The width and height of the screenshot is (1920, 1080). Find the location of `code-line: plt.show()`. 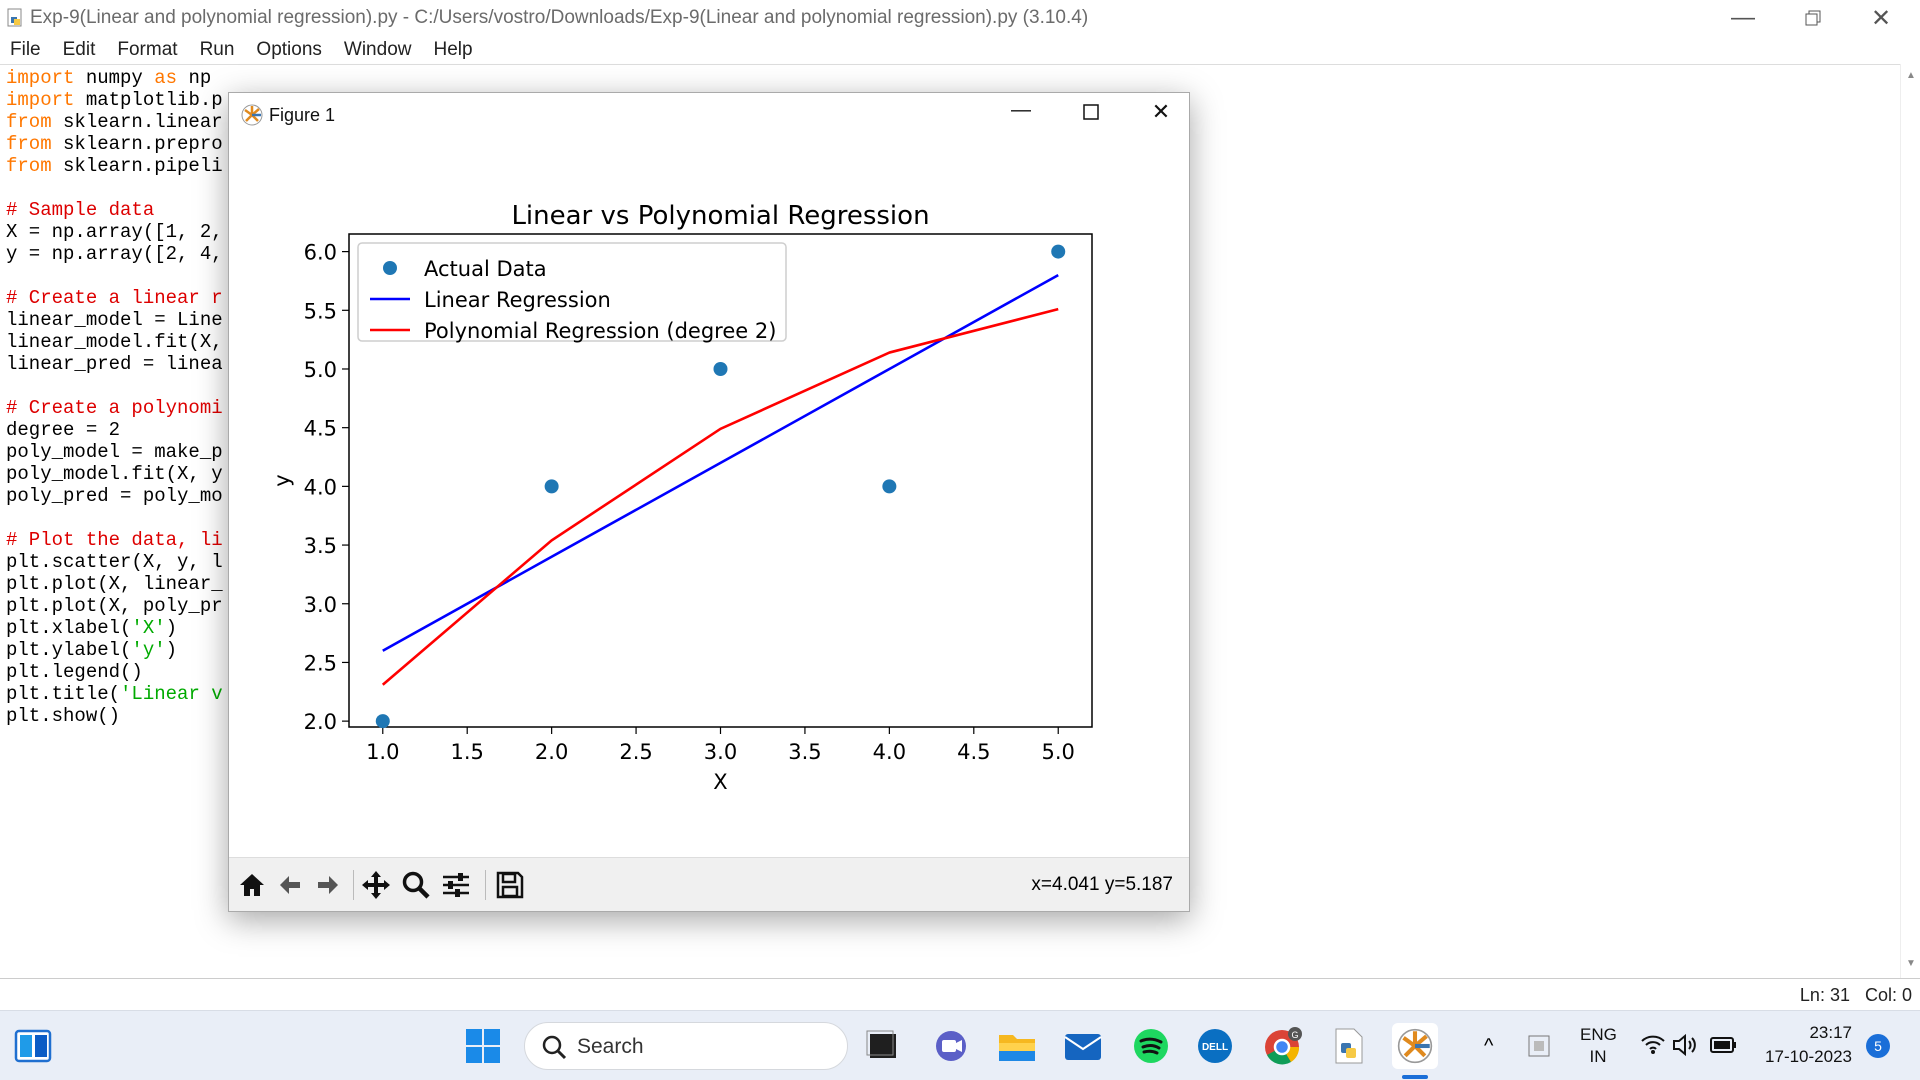

code-line: plt.show() is located at coordinates (63, 716).